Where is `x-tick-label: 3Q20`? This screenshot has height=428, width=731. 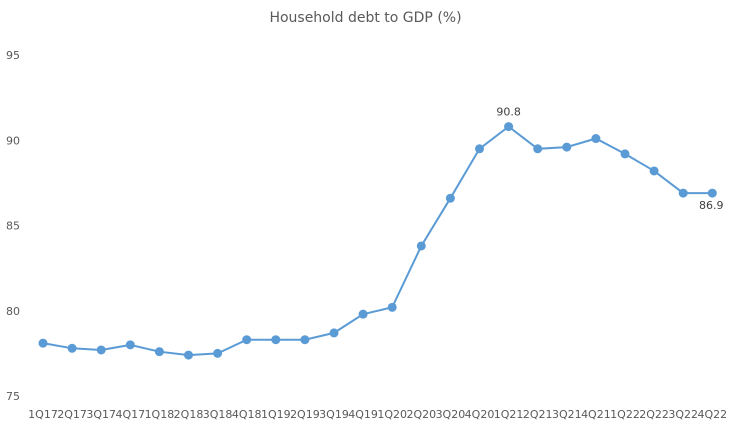
x-tick-label: 3Q20 is located at coordinates (451, 414).